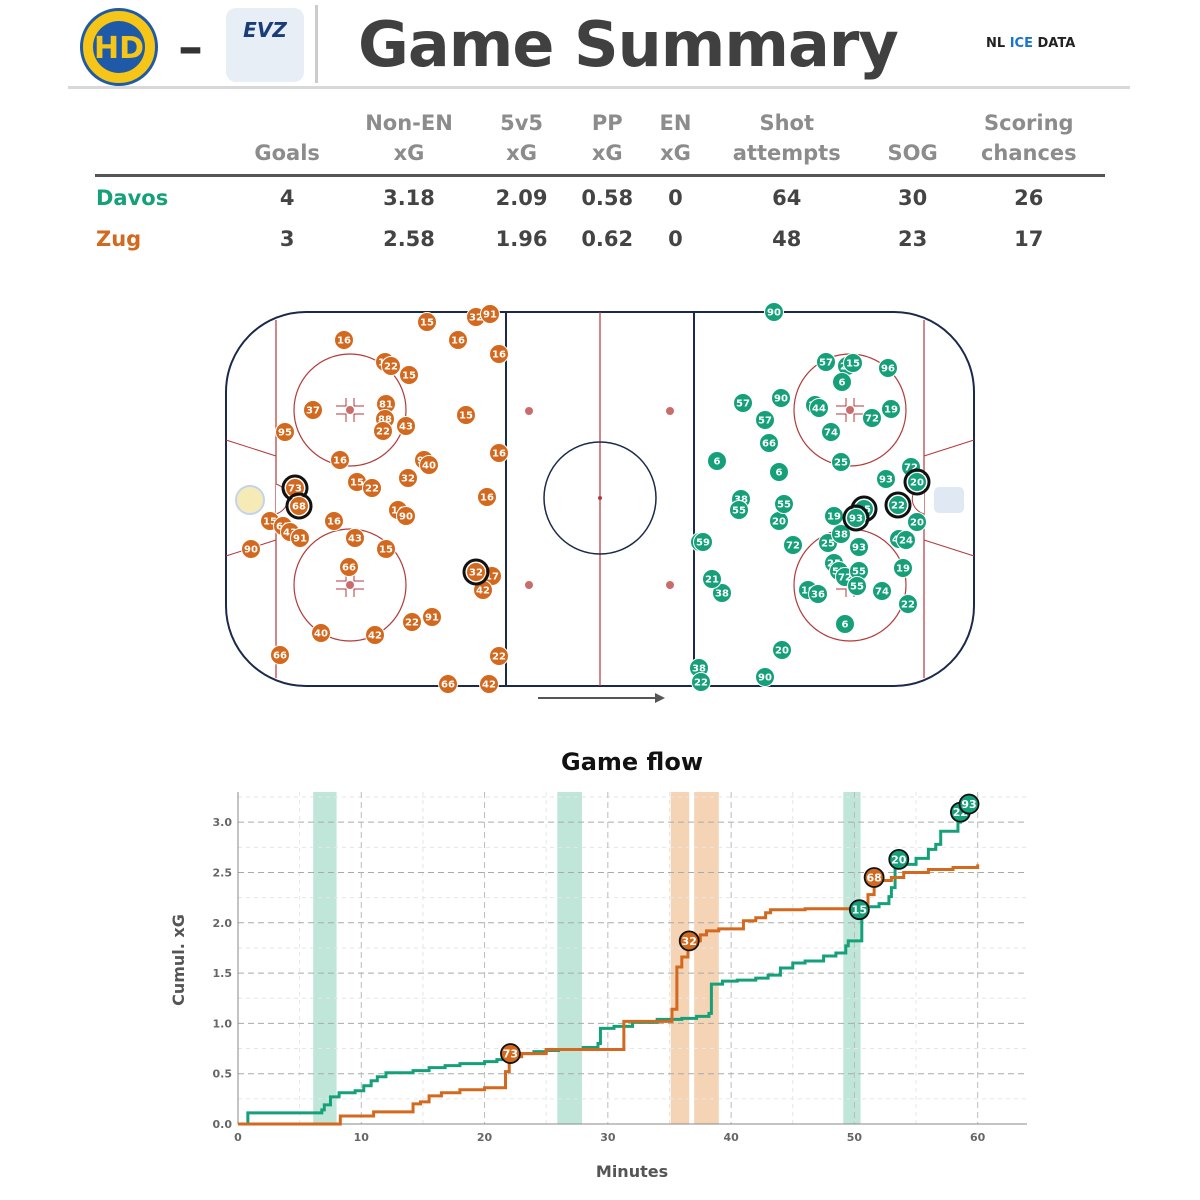 Image resolution: width=1200 pixels, height=1200 pixels. I want to click on shot-label: 55, so click(859, 572).